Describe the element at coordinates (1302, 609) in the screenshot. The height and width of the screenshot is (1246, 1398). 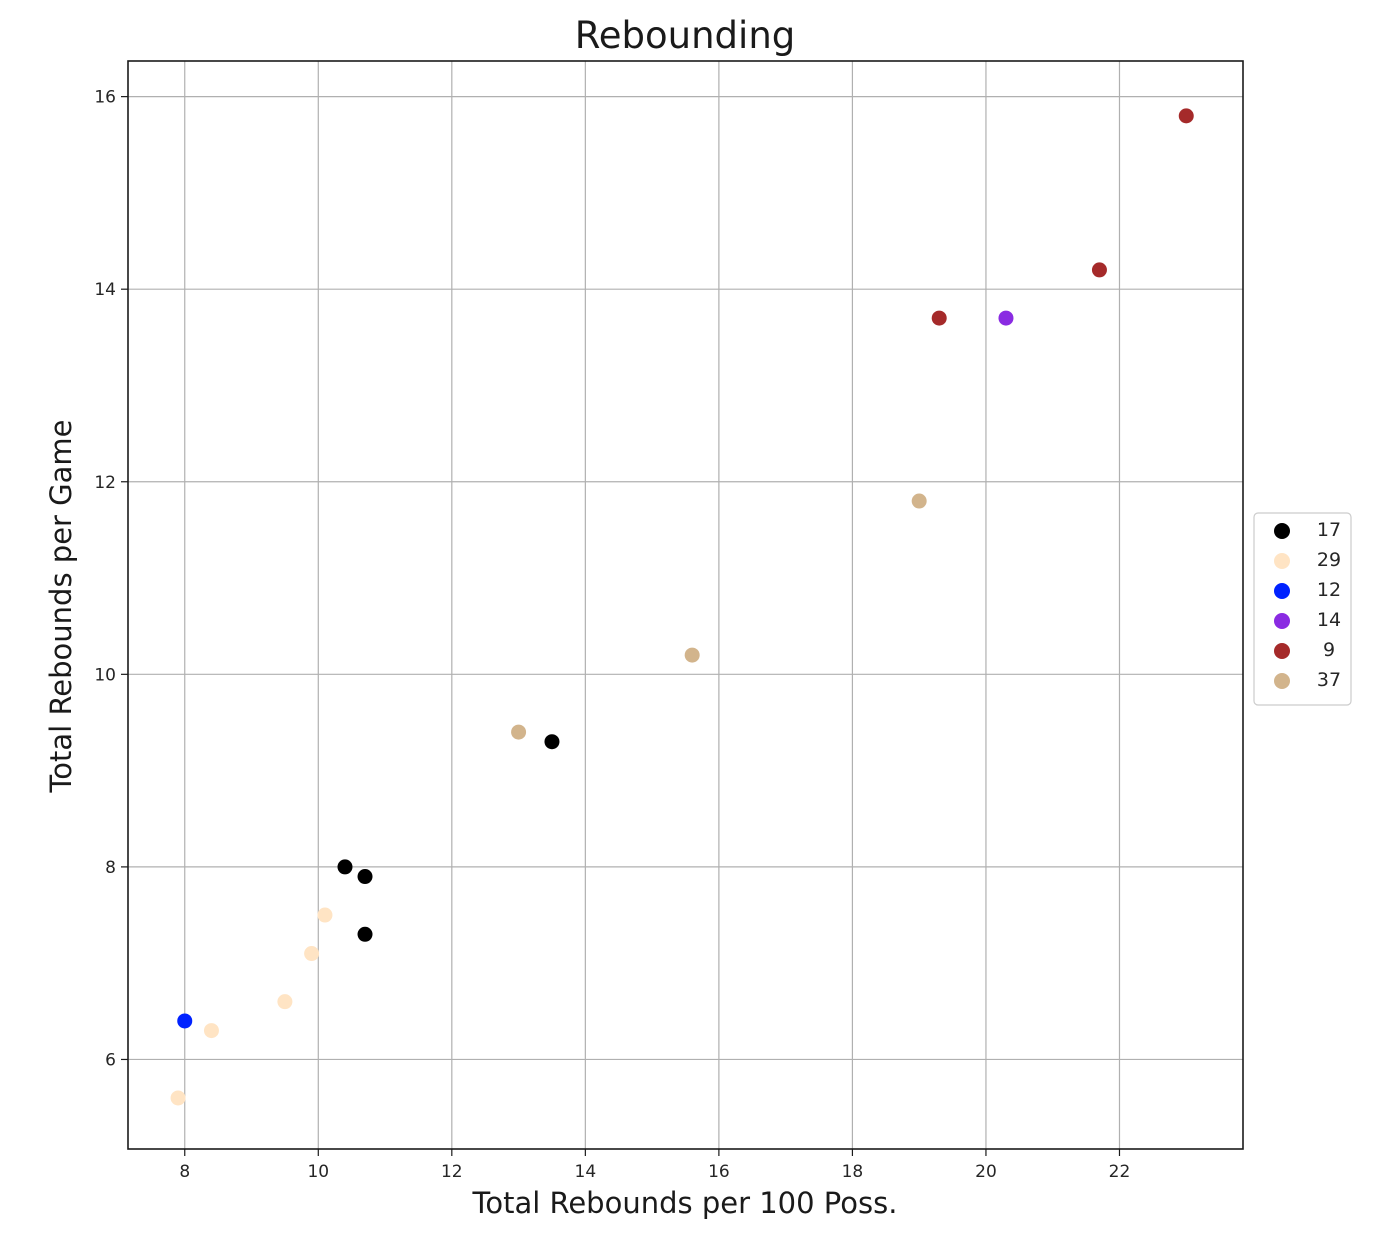
I see `legend: 17 29 12 14 9 37` at that location.